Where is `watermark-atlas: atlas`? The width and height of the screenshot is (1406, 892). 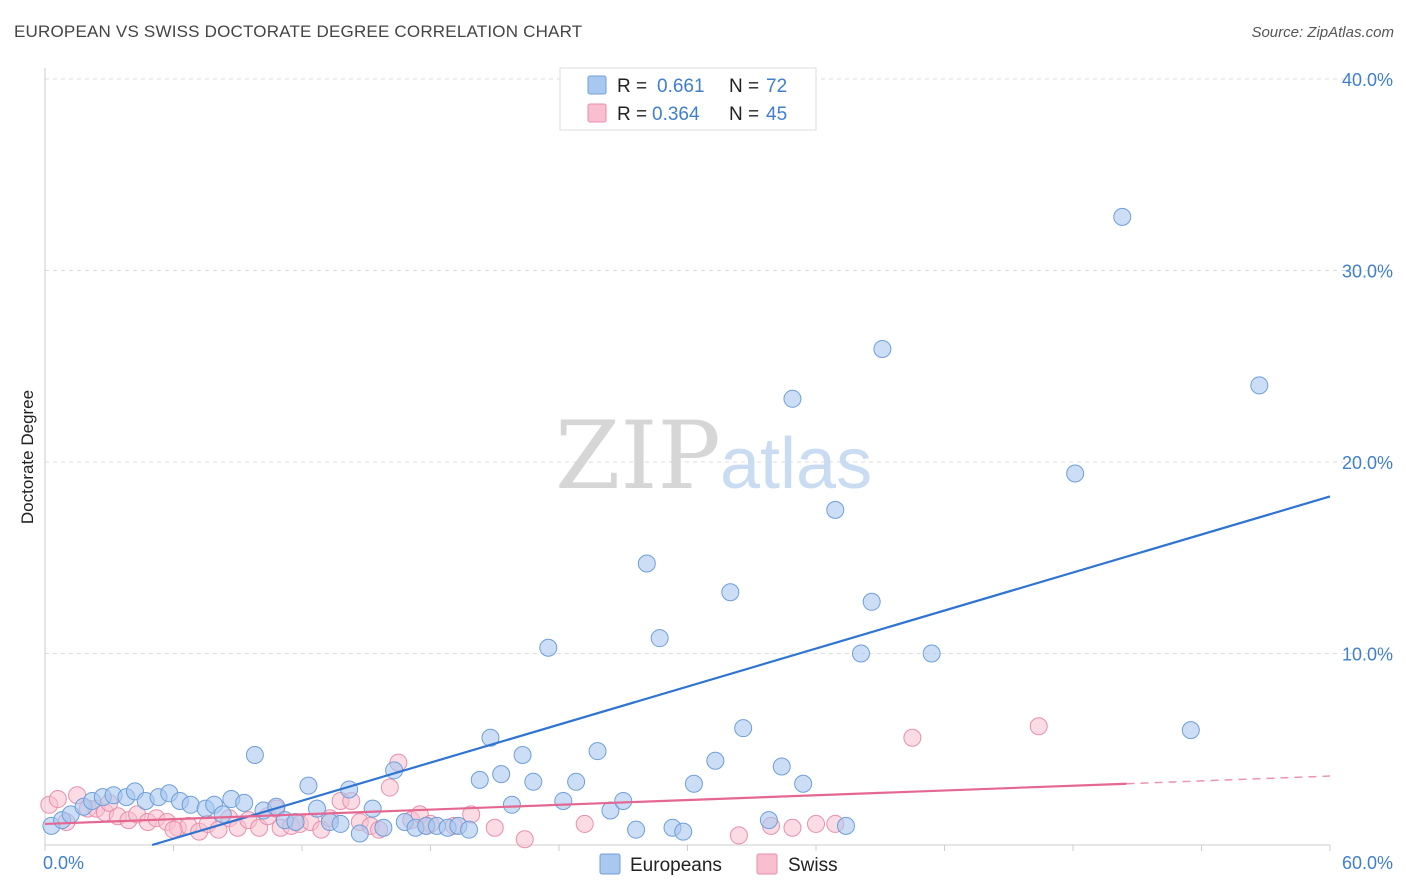
watermark-atlas: atlas is located at coordinates (796, 464).